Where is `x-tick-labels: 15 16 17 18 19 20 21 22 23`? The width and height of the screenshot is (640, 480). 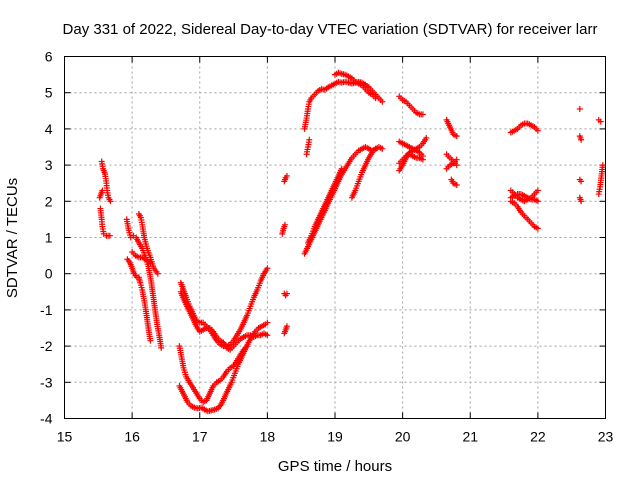
x-tick-labels: 15 16 17 18 19 20 21 22 23 is located at coordinates (335, 437).